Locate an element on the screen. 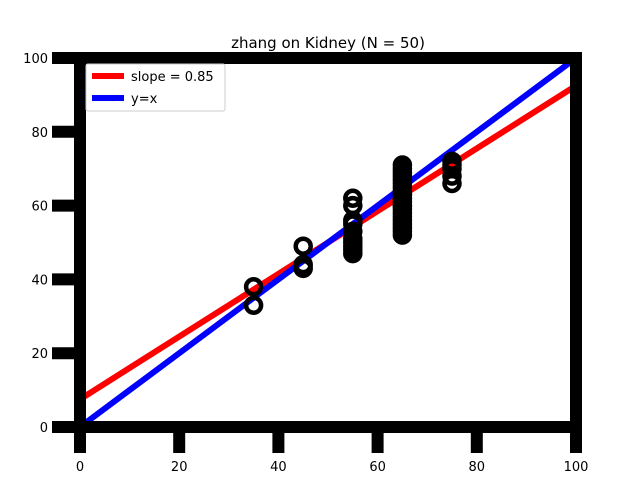 The width and height of the screenshot is (640, 480). legend: slope = 0.85 y=x is located at coordinates (155, 87).